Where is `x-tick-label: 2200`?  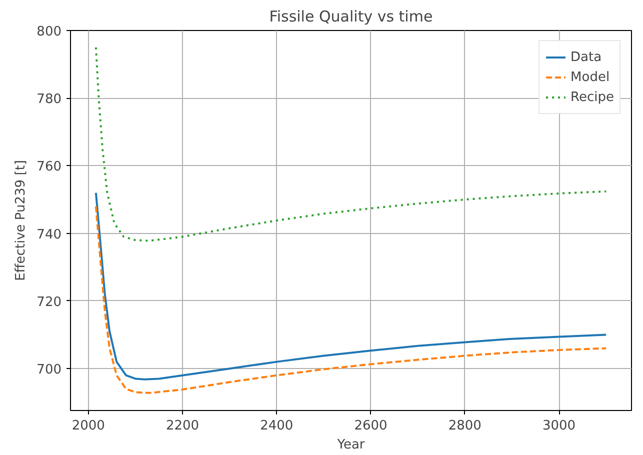
x-tick-label: 2200 is located at coordinates (183, 426).